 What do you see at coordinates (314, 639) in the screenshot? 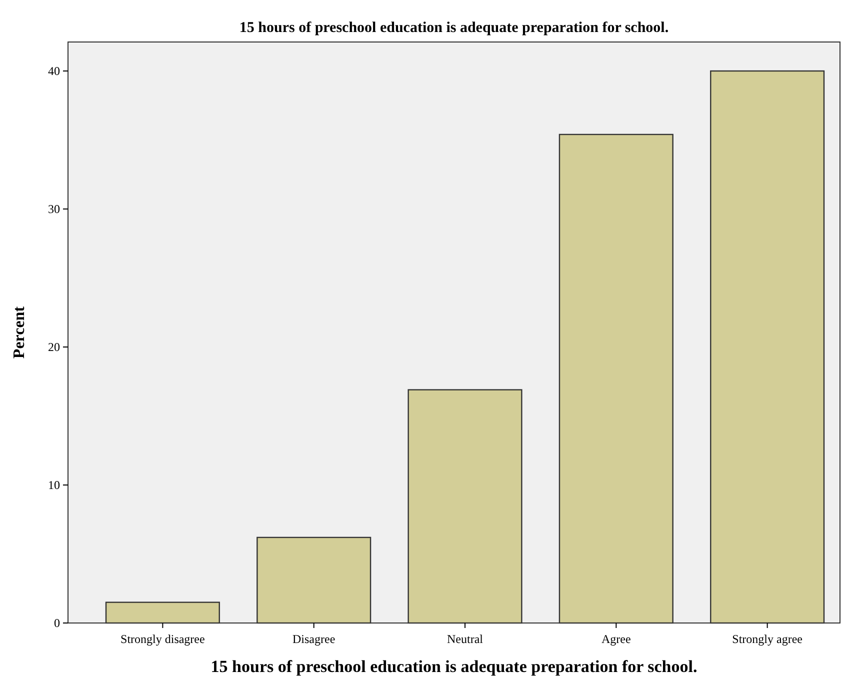
I see `x-tick-label: Disagree` at bounding box center [314, 639].